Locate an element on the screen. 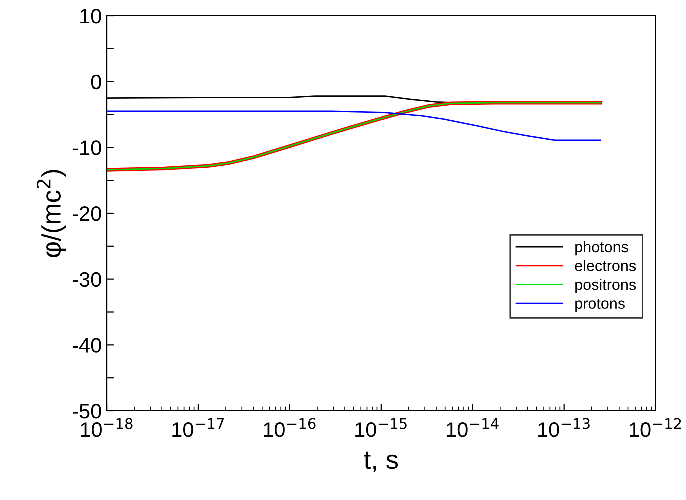 The width and height of the screenshot is (686, 500). x-tick-label: 10$^{−17}$ is located at coordinates (198, 428).